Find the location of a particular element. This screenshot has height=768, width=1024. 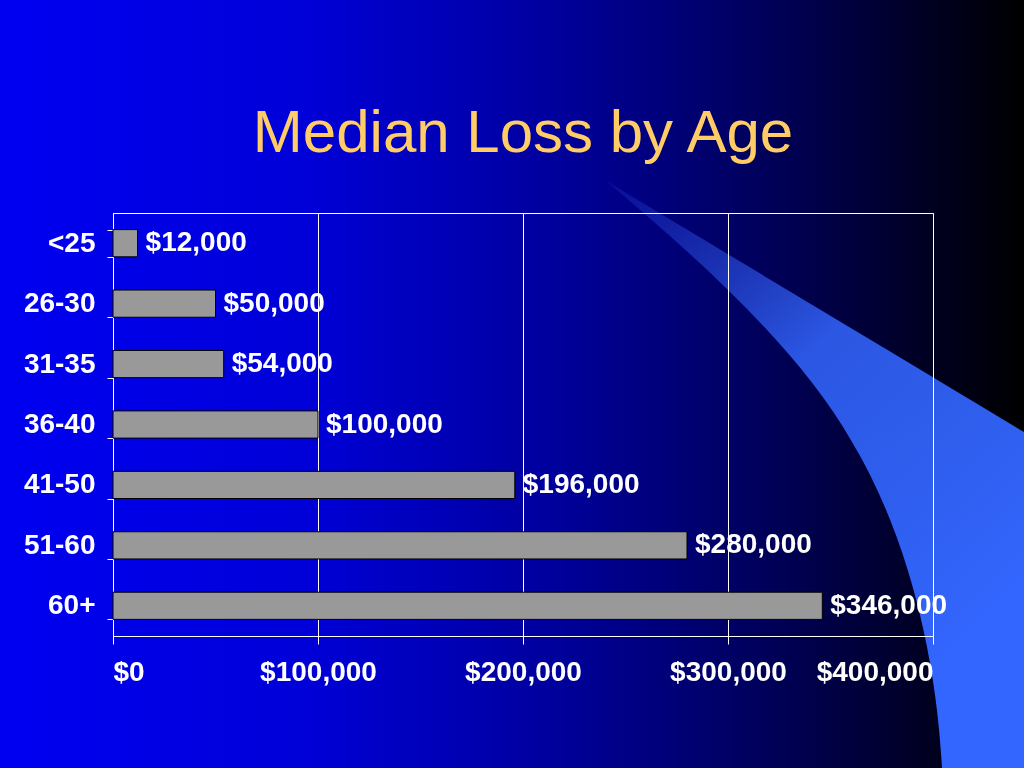

x-tick-label: $0 is located at coordinates (129, 671).